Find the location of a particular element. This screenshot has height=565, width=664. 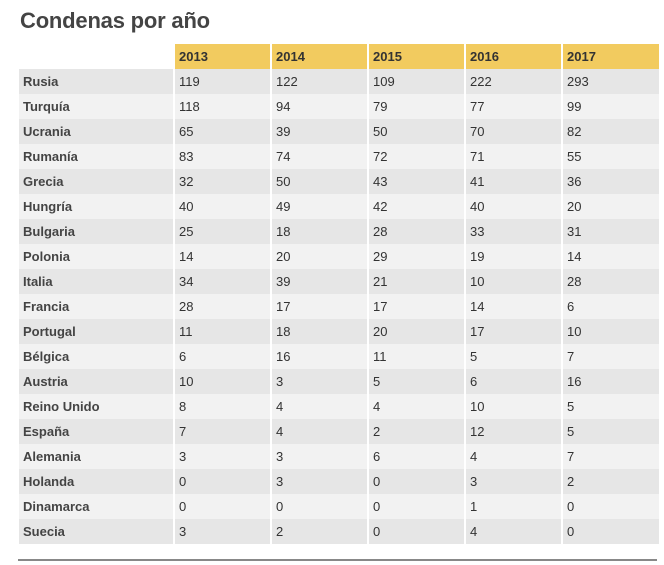

table-row: Dinamarca 0 0 0 1 0 is located at coordinates (339, 506).